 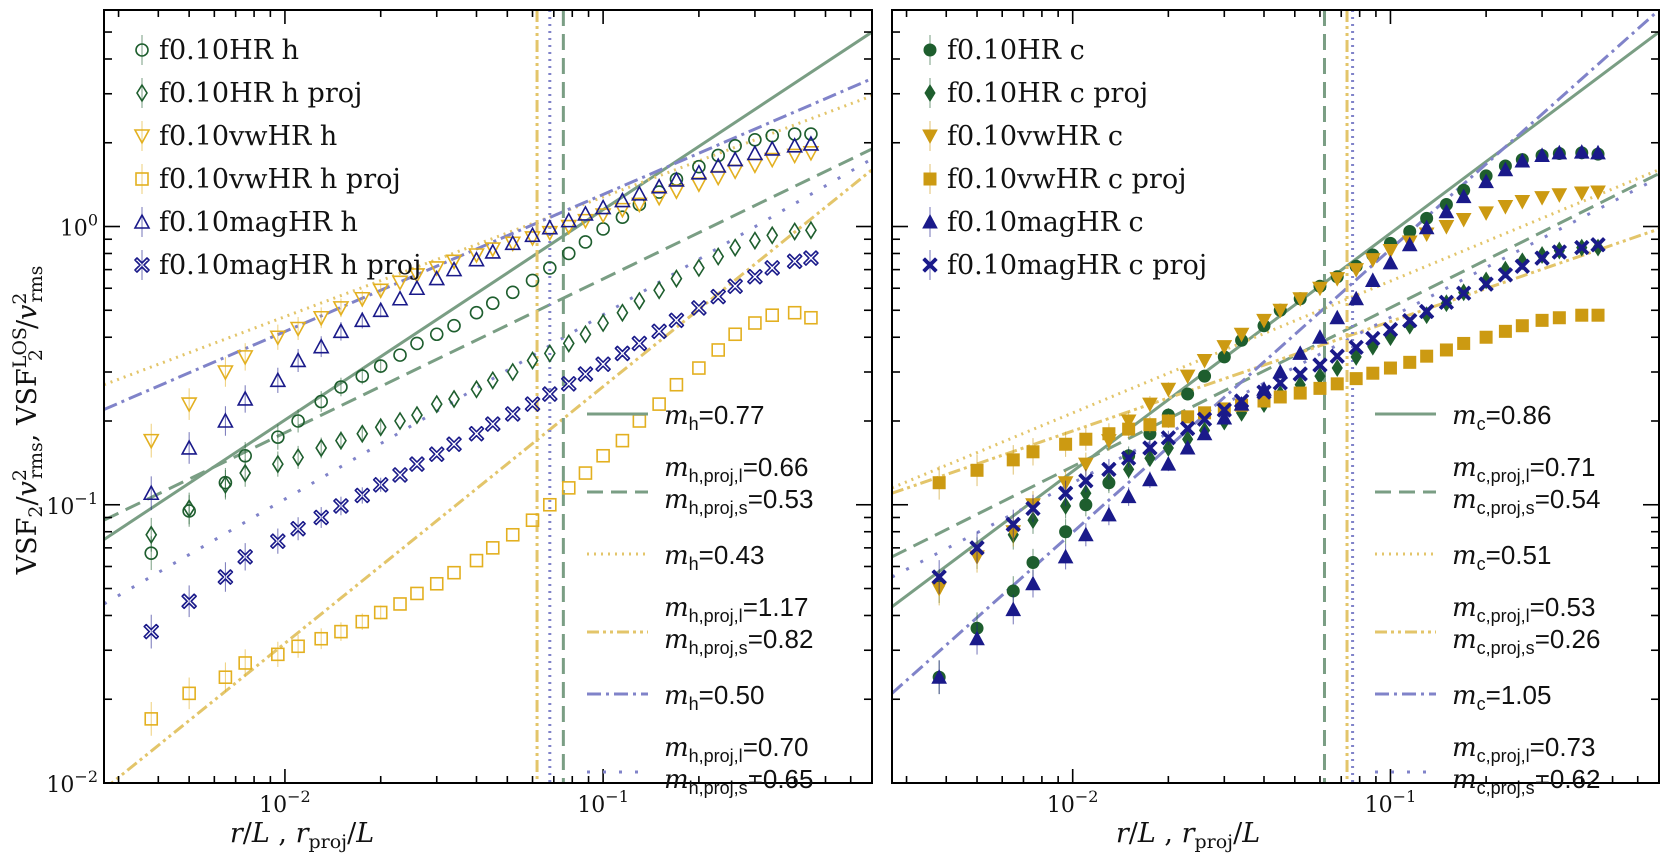 I want to click on x-axis-label-left: r/L , rproj/L, so click(x=302, y=835).